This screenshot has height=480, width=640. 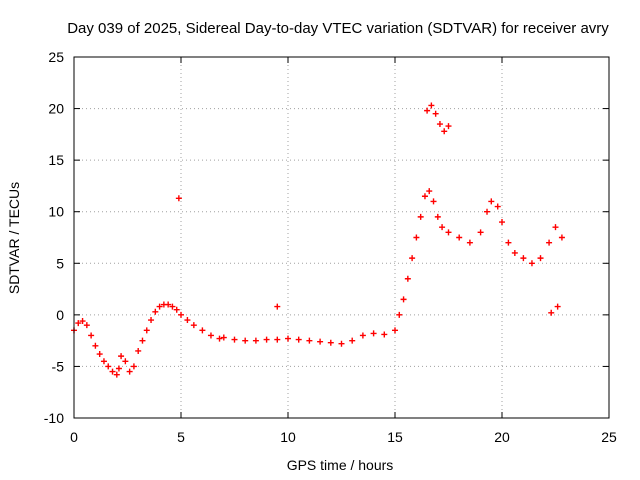 I want to click on y-tick-label: 20, so click(x=56, y=109).